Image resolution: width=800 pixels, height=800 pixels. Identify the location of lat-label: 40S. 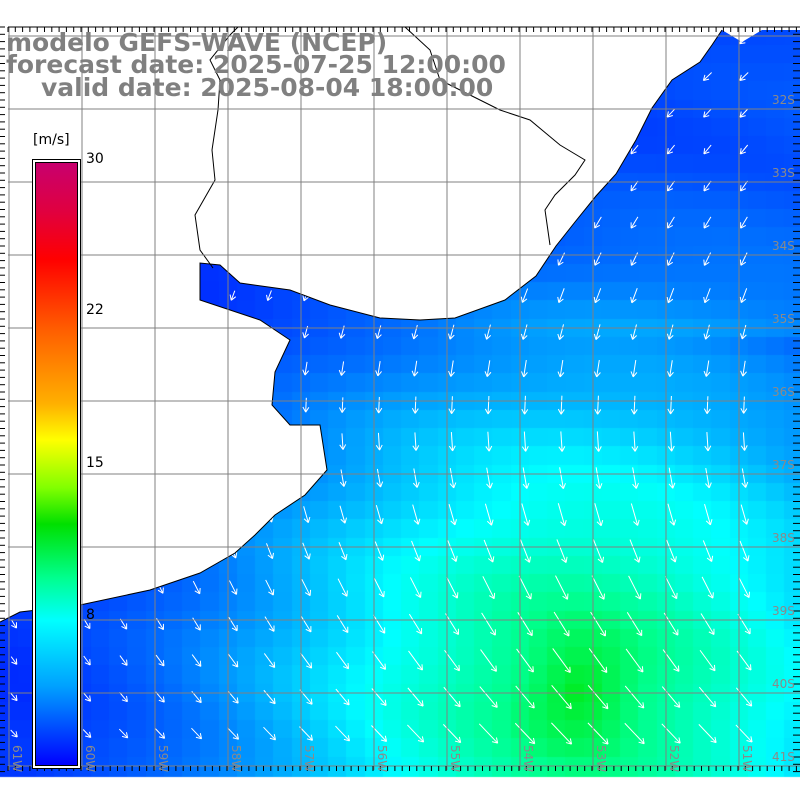
(783, 684).